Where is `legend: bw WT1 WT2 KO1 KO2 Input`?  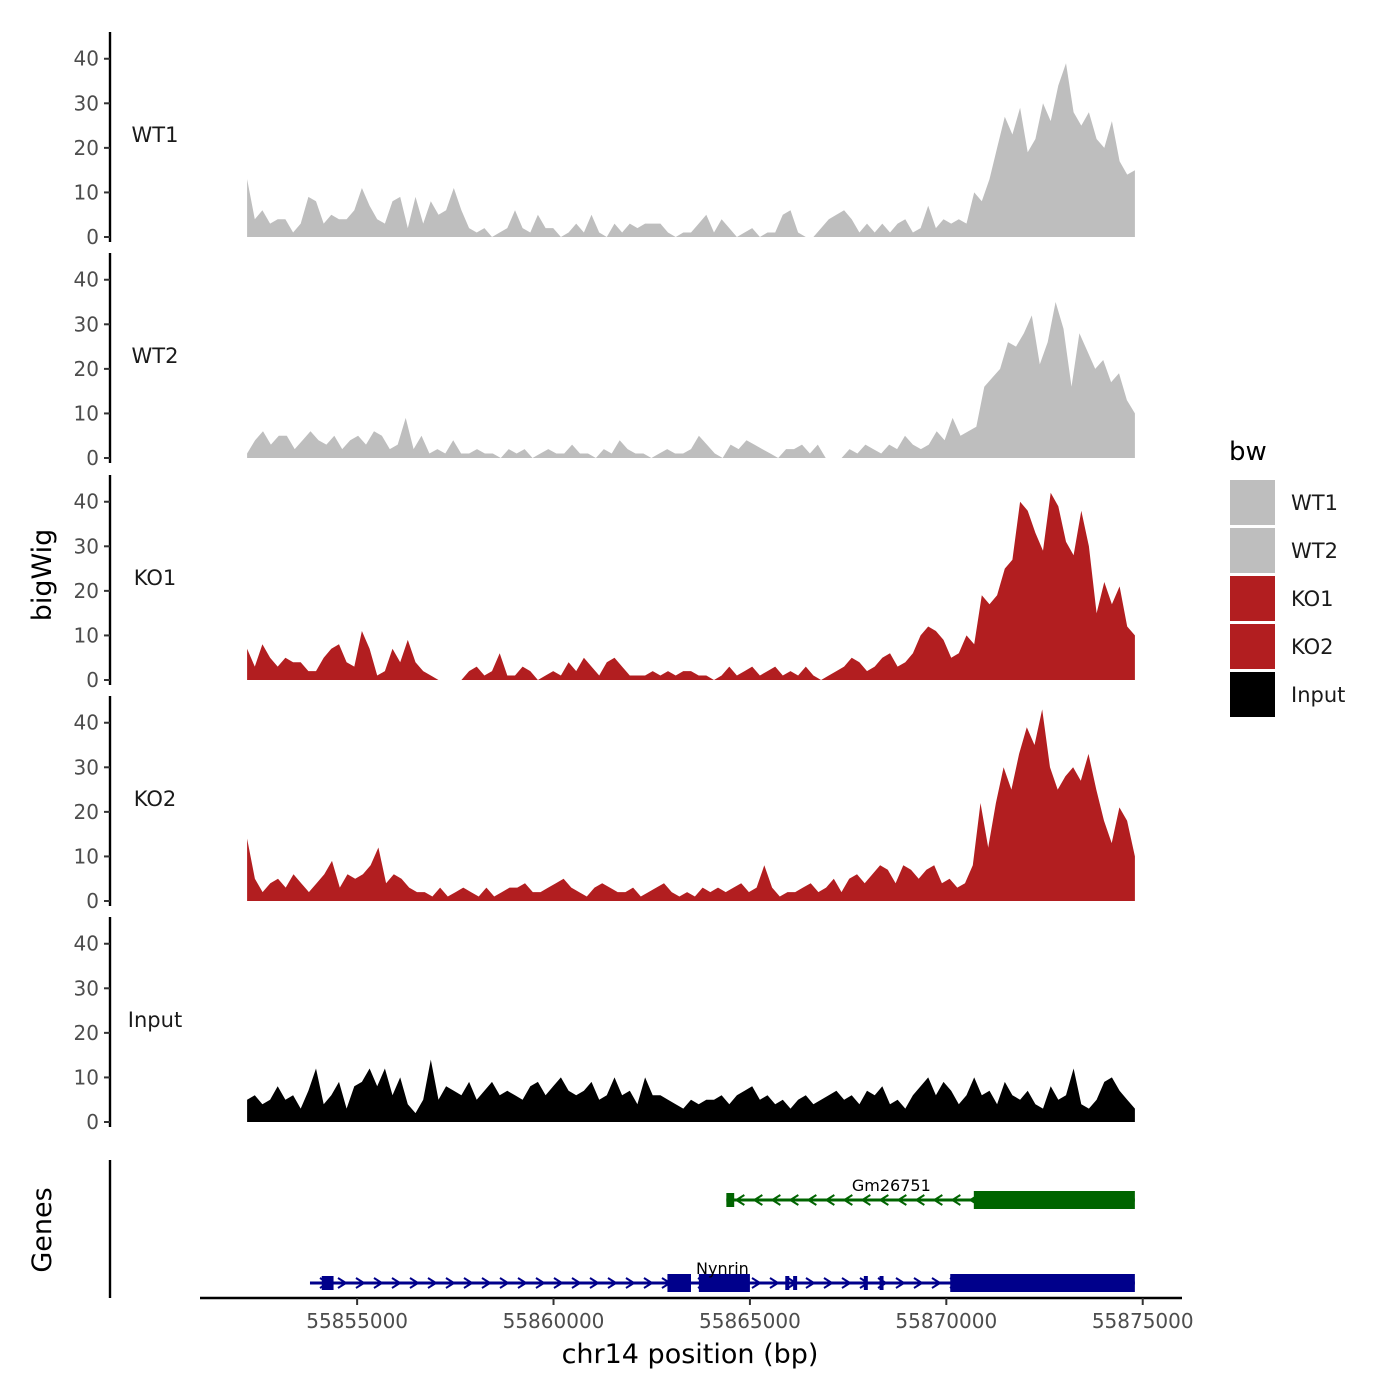 legend: bw WT1 WT2 KO1 KO2 Input is located at coordinates (1287, 577).